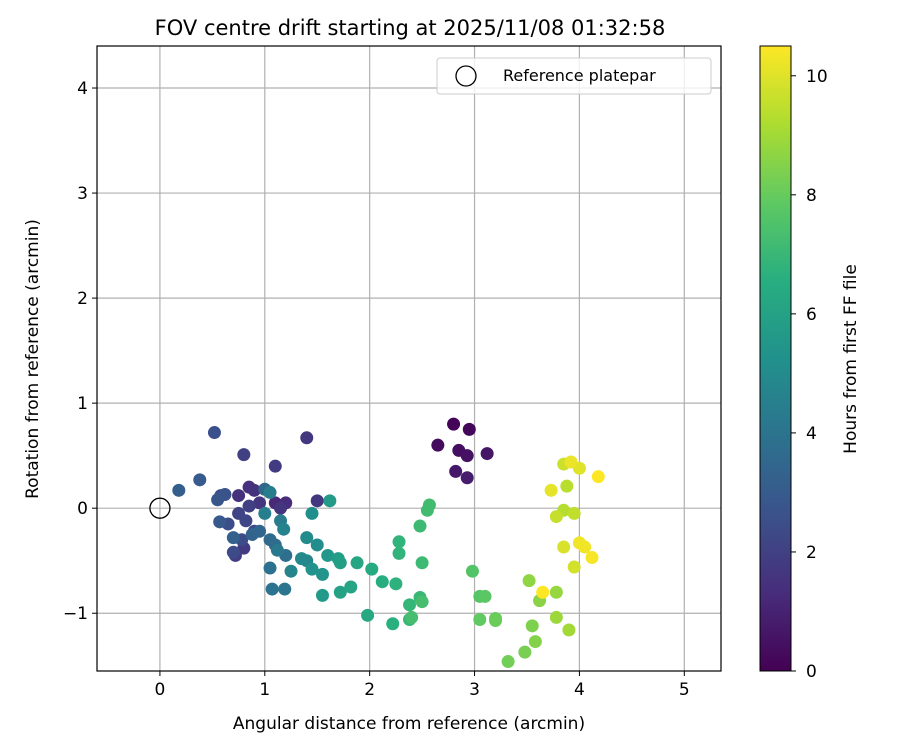 This screenshot has height=750, width=900. Describe the element at coordinates (82, 89) in the screenshot. I see `y-tick-label: 4` at that location.